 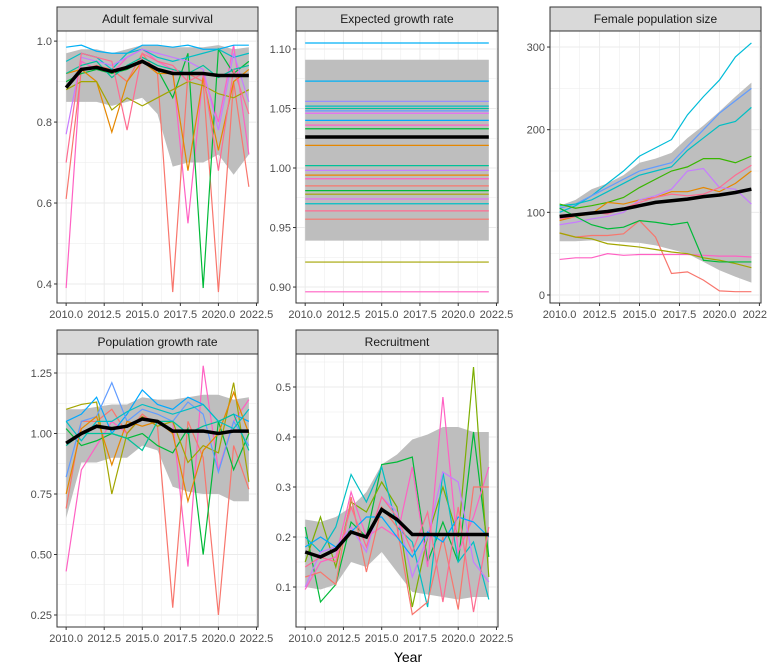 What do you see at coordinates (44, 123) in the screenshot?
I see `y-tick-label: 0.8` at bounding box center [44, 123].